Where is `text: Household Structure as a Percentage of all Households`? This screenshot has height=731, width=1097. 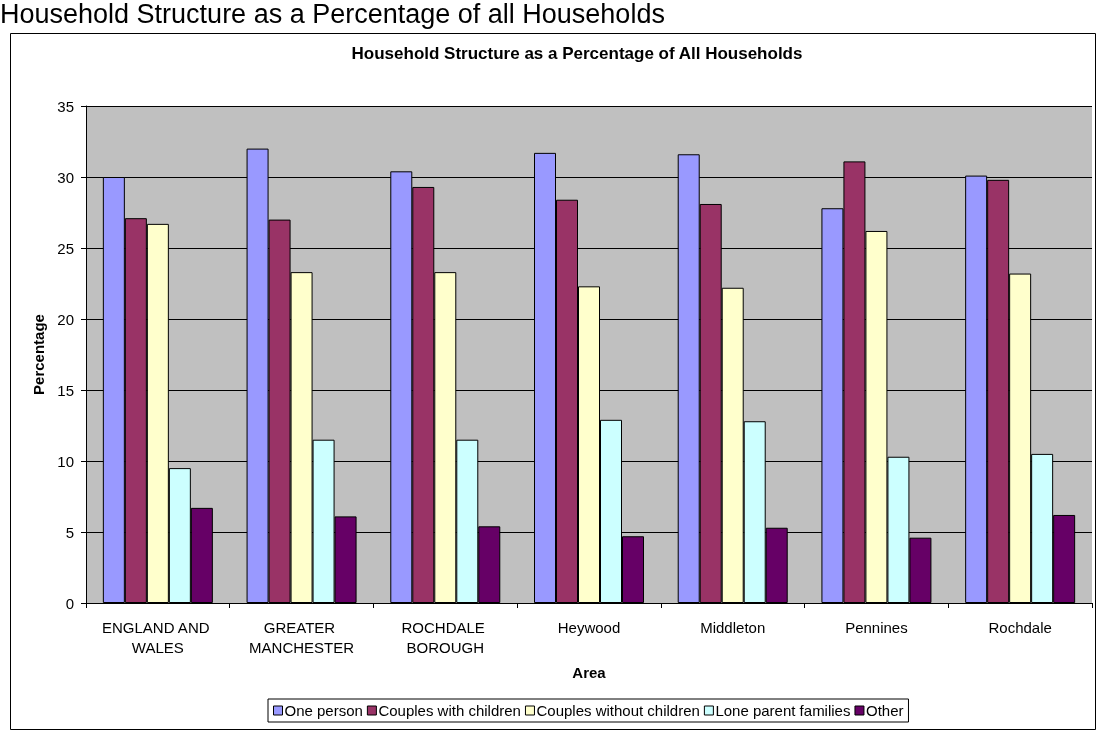
text: Household Structure as a Percentage of all Households is located at coordinates (332, 14).